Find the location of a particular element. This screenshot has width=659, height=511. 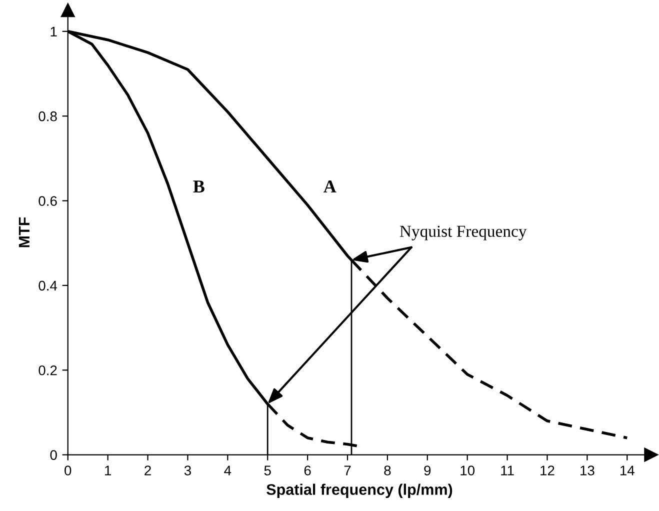

y-axis-title: MTF is located at coordinates (24, 232).